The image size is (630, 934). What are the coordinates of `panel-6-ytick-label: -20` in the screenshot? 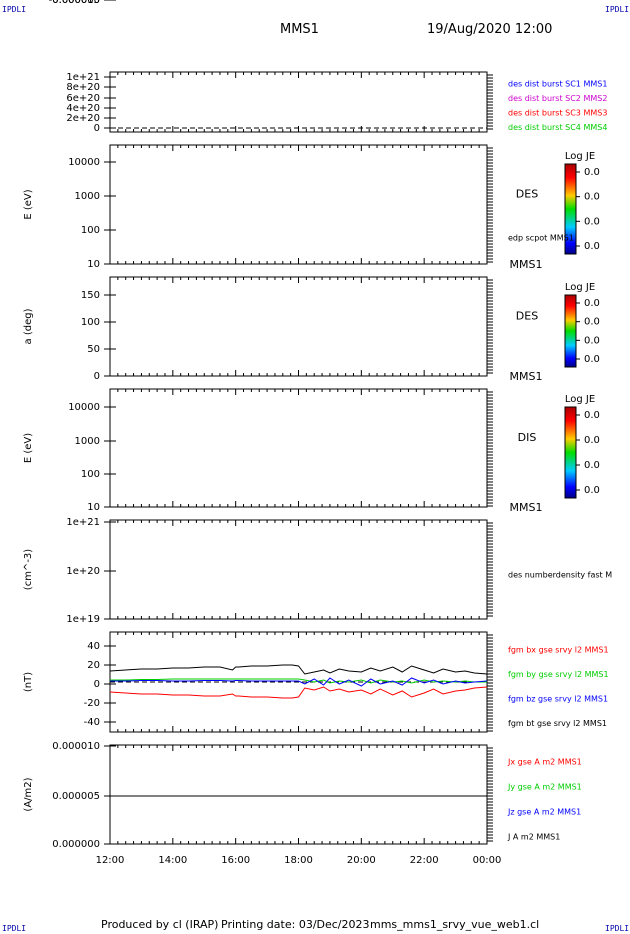 It's located at (92, 703).